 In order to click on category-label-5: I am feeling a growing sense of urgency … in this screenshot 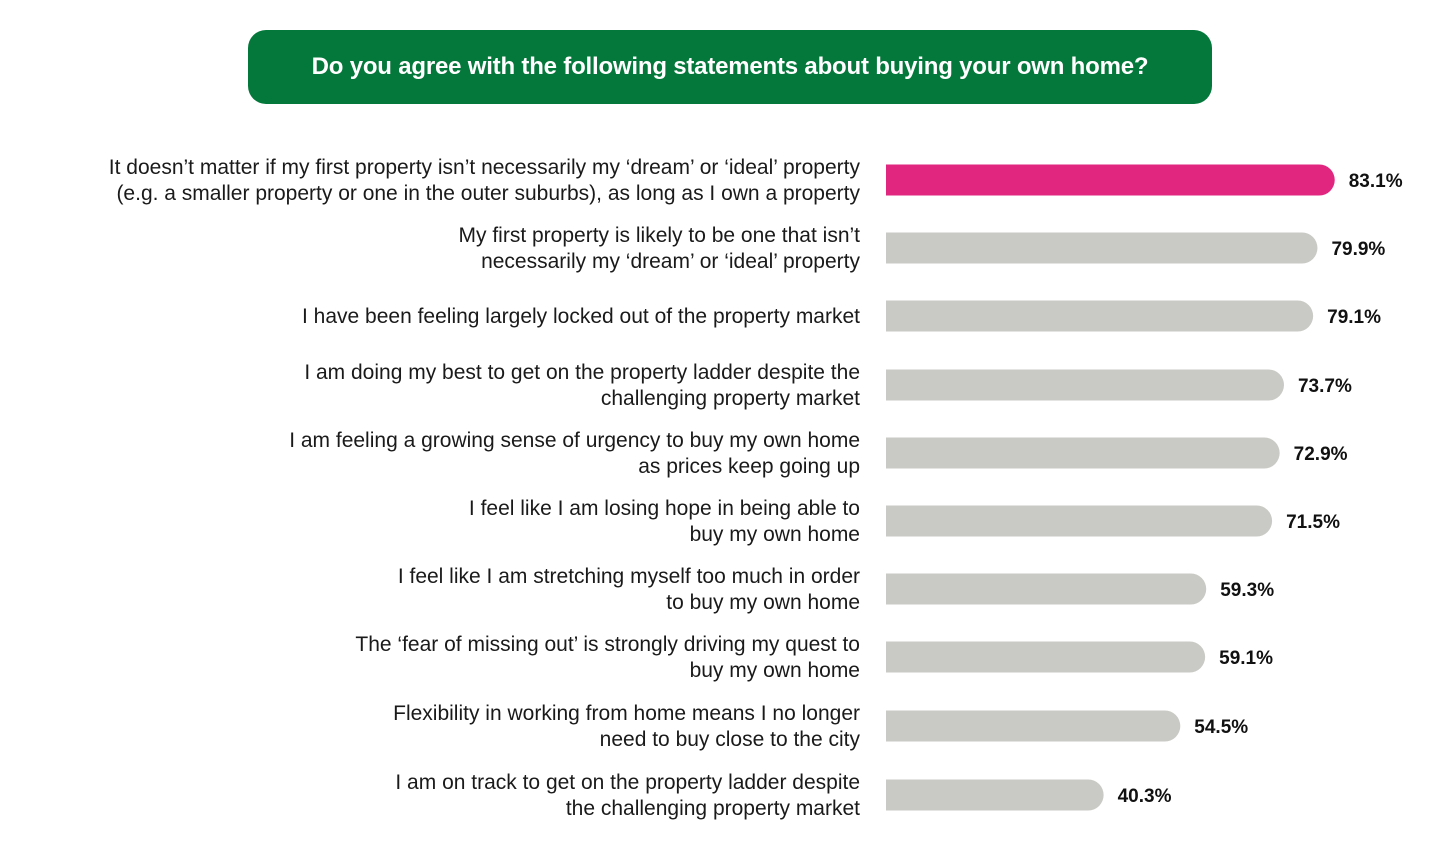, I will do `click(574, 453)`.